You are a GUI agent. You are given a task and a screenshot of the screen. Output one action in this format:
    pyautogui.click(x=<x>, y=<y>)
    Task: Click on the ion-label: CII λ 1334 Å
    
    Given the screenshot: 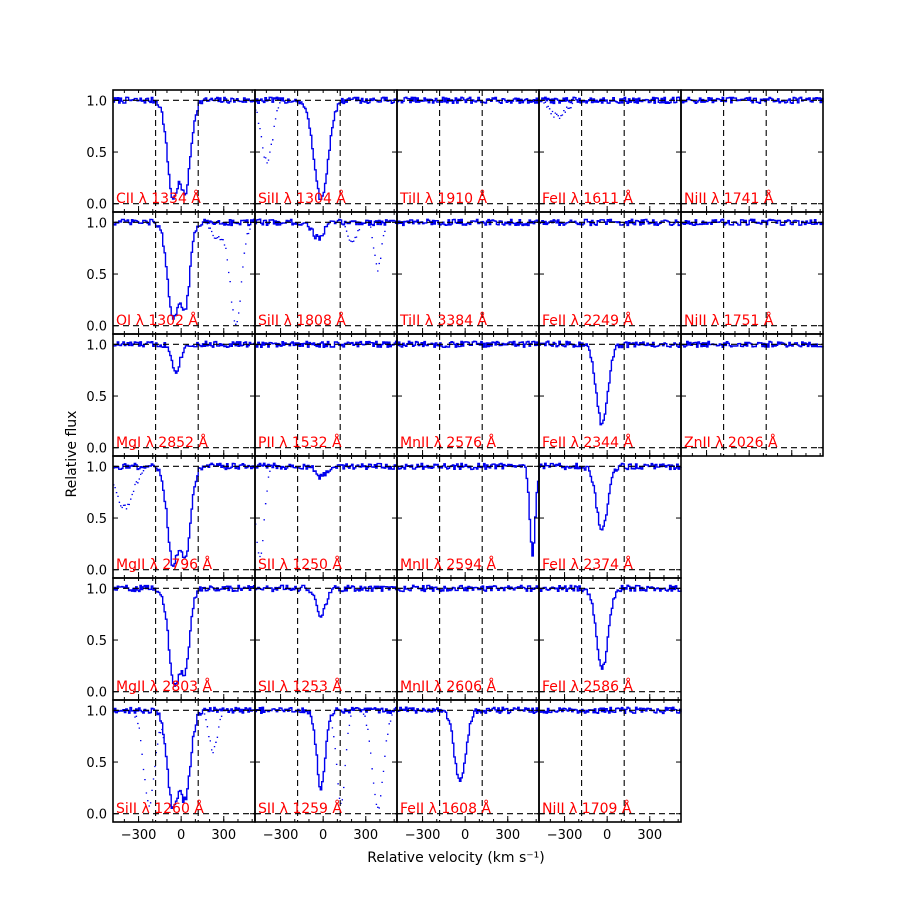 What is the action you would take?
    pyautogui.click(x=158, y=198)
    